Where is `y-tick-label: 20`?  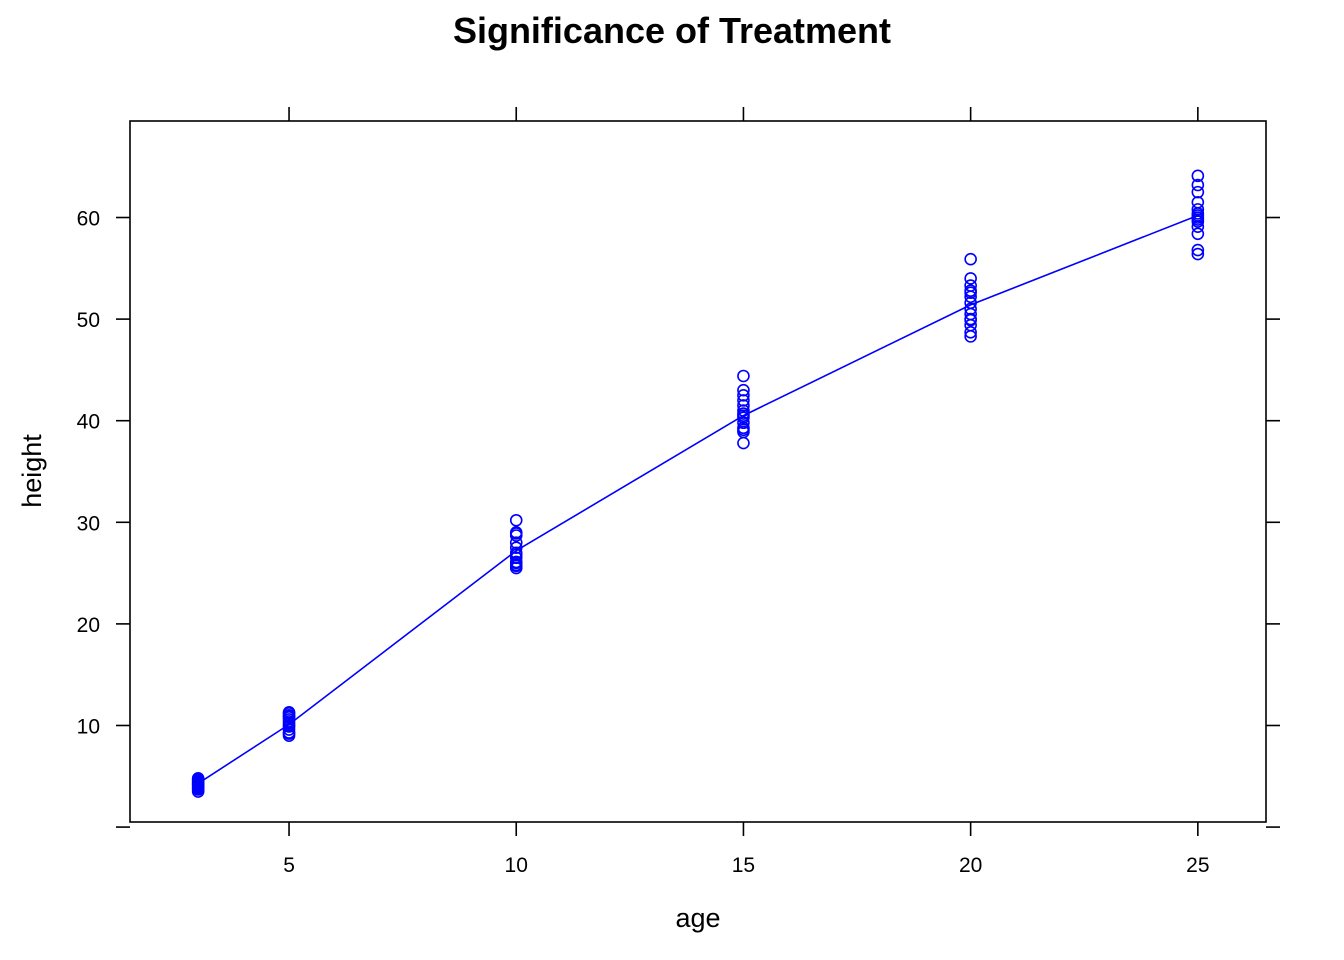
y-tick-label: 20 is located at coordinates (88, 625).